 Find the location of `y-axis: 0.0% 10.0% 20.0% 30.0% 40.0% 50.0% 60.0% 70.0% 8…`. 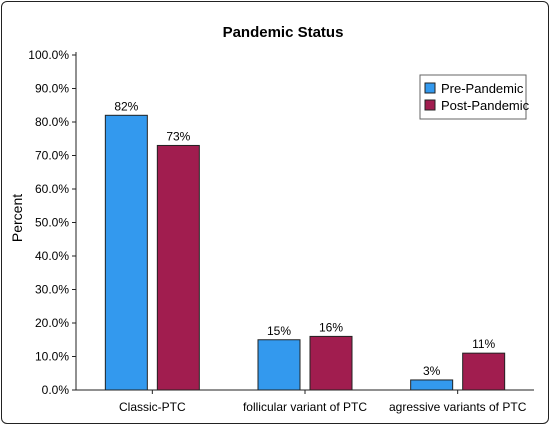

y-axis: 0.0% 10.0% 20.0% 30.0% 40.0% 50.0% 60.0% 70.0% 8… is located at coordinates (52, 222).